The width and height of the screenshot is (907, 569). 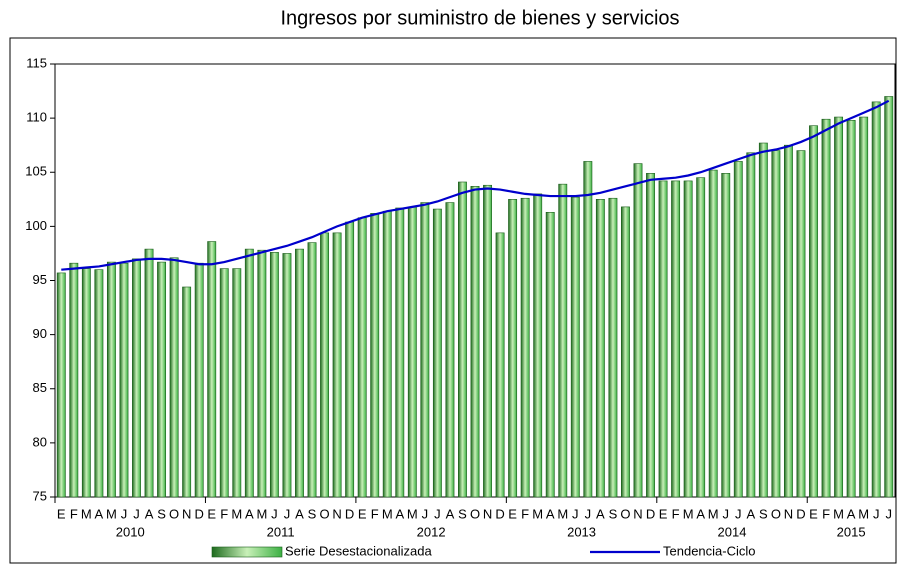 What do you see at coordinates (732, 531) in the screenshot?
I see `year-label: 2014` at bounding box center [732, 531].